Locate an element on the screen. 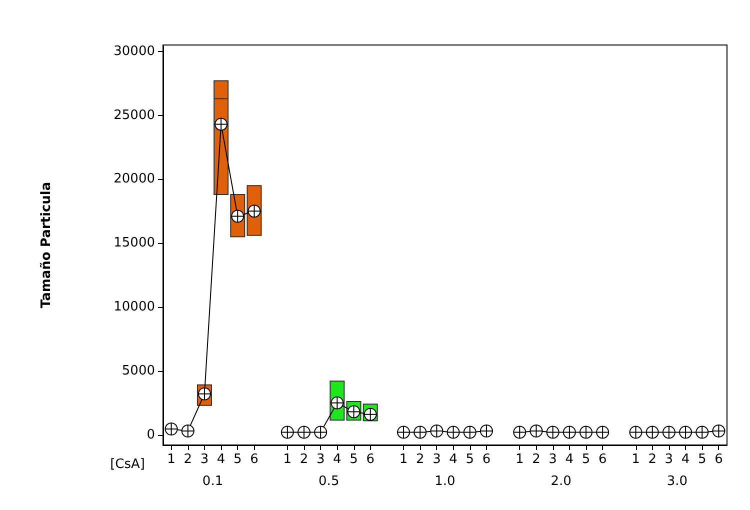 The width and height of the screenshot is (750, 510). text: 3.0 is located at coordinates (677, 481).